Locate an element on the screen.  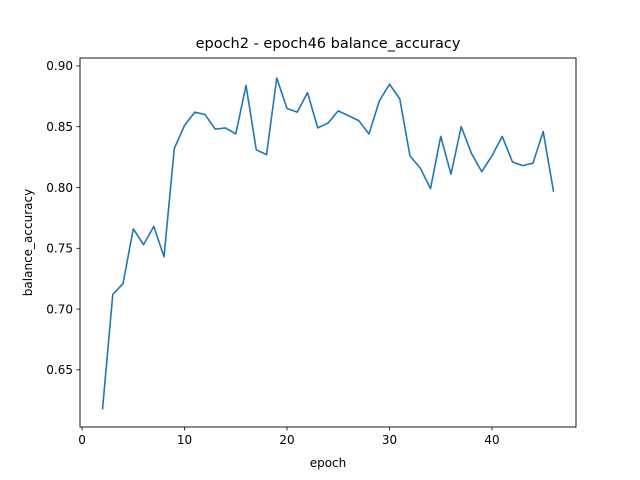
x-axis-label: epoch is located at coordinates (328, 463).